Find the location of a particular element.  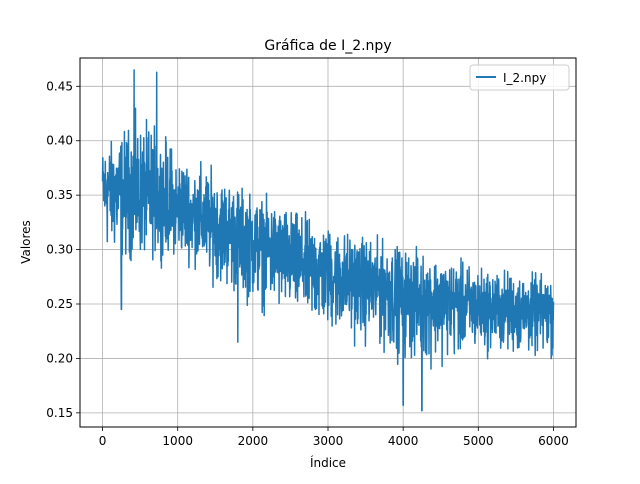

y-tick-label: 0.35 is located at coordinates (59, 195).